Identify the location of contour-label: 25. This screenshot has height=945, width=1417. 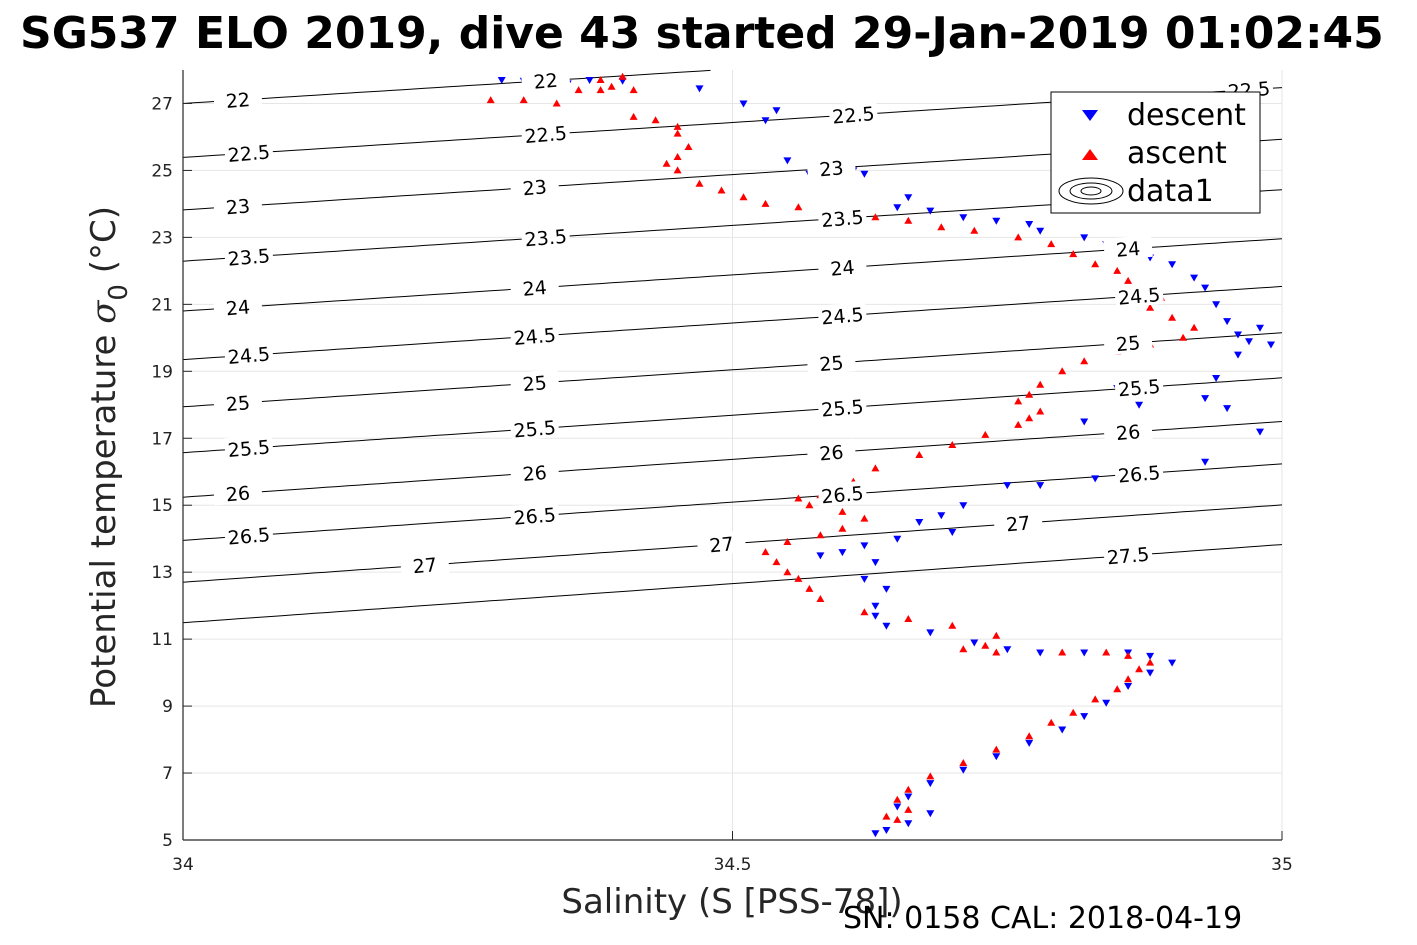
(237, 402).